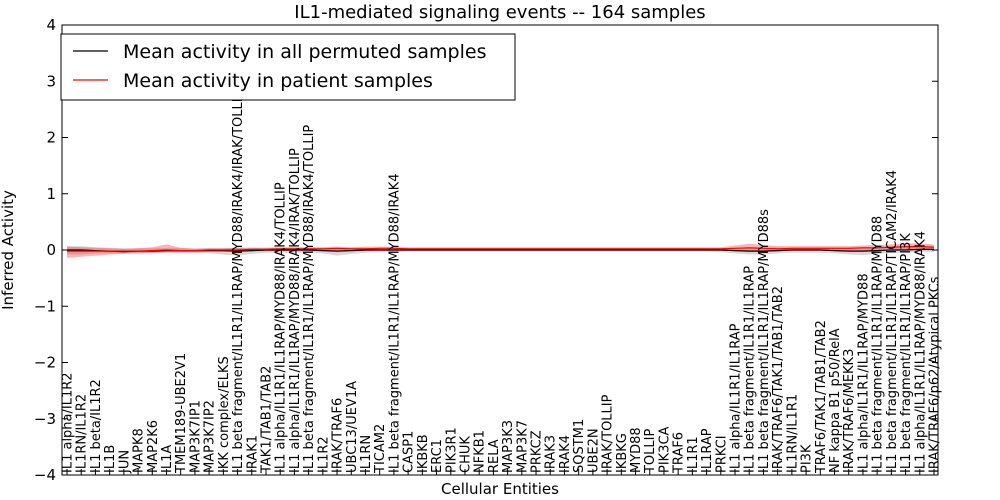 This screenshot has width=1000, height=500. I want to click on y-axis-label: Inferred Activity, so click(8, 250).